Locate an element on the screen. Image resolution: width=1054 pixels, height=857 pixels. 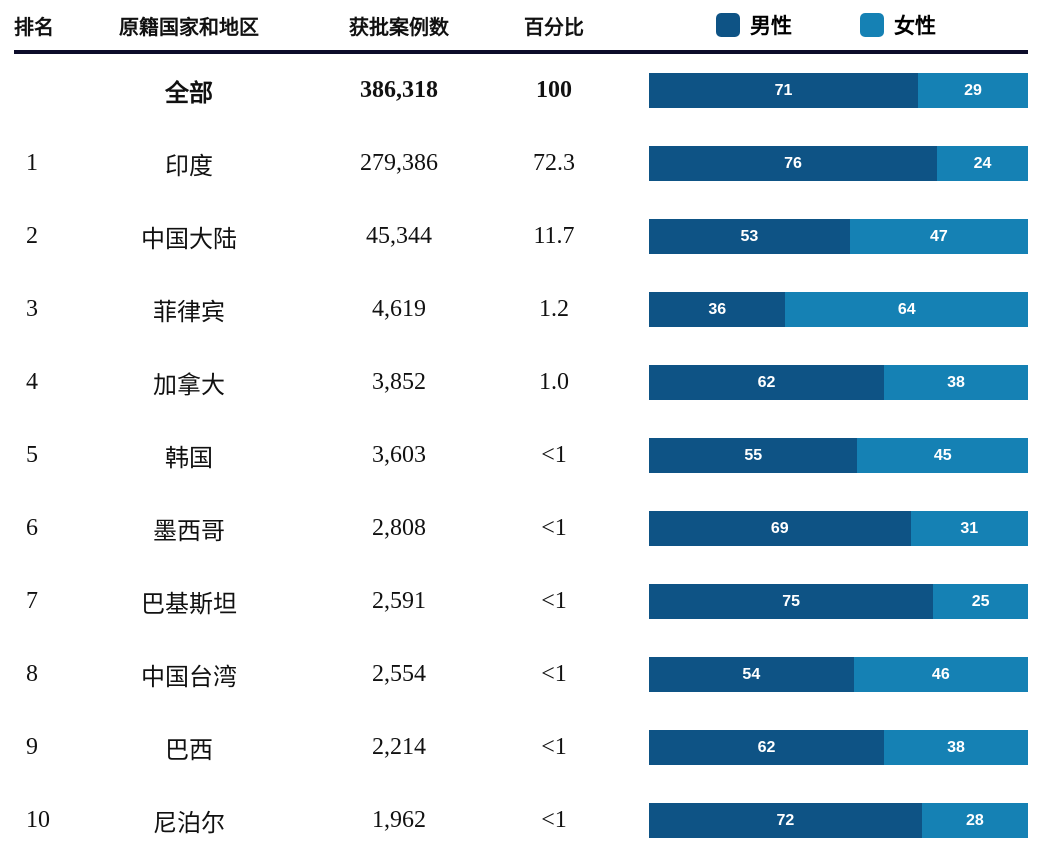
count-cell: 3,603 is located at coordinates (399, 455).